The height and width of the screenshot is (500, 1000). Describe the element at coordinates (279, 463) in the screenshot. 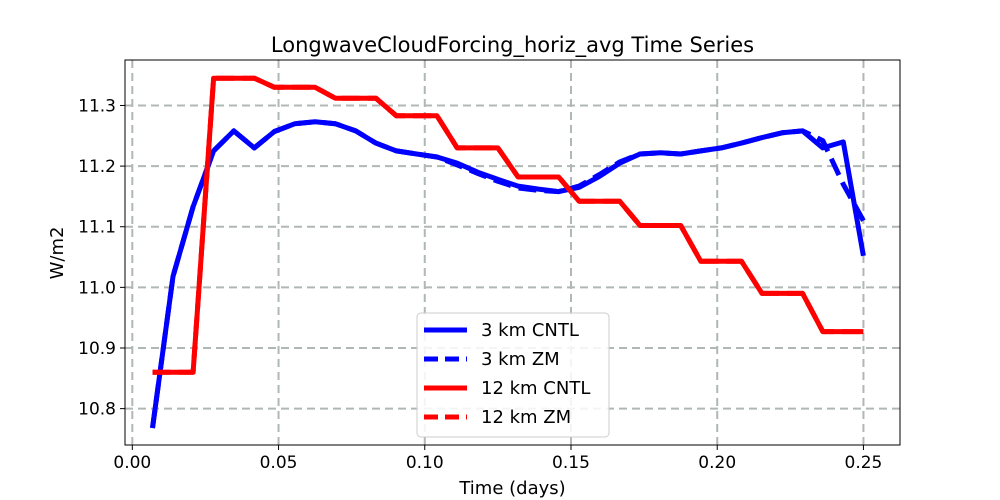

I see `x-tick-label: 0.05` at that location.